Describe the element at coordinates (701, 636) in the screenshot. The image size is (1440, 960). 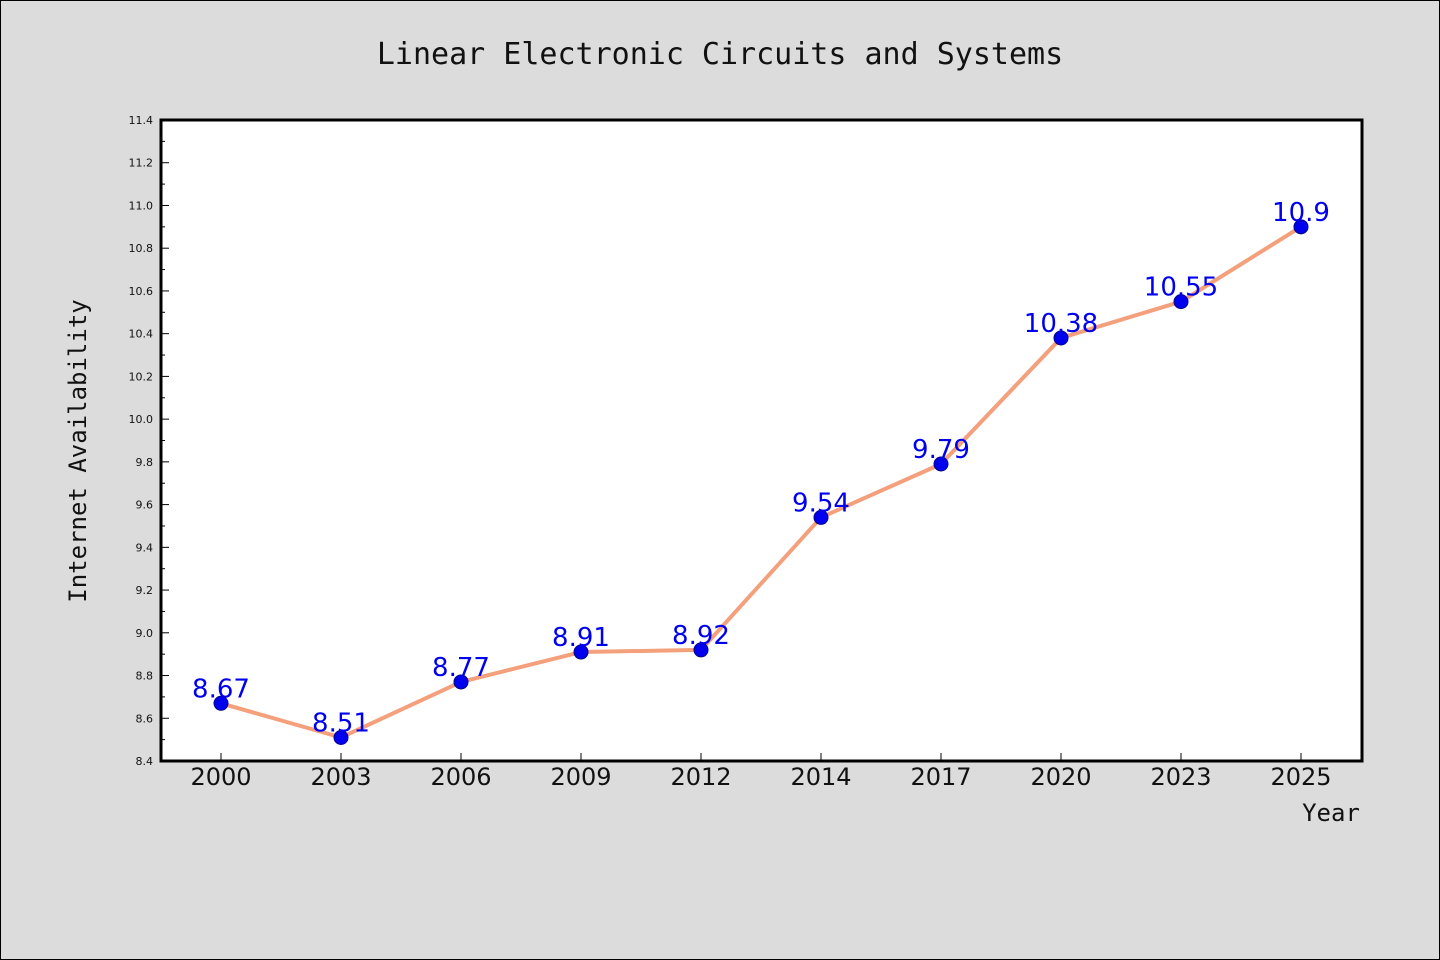
I see `data-label: 8.92` at that location.